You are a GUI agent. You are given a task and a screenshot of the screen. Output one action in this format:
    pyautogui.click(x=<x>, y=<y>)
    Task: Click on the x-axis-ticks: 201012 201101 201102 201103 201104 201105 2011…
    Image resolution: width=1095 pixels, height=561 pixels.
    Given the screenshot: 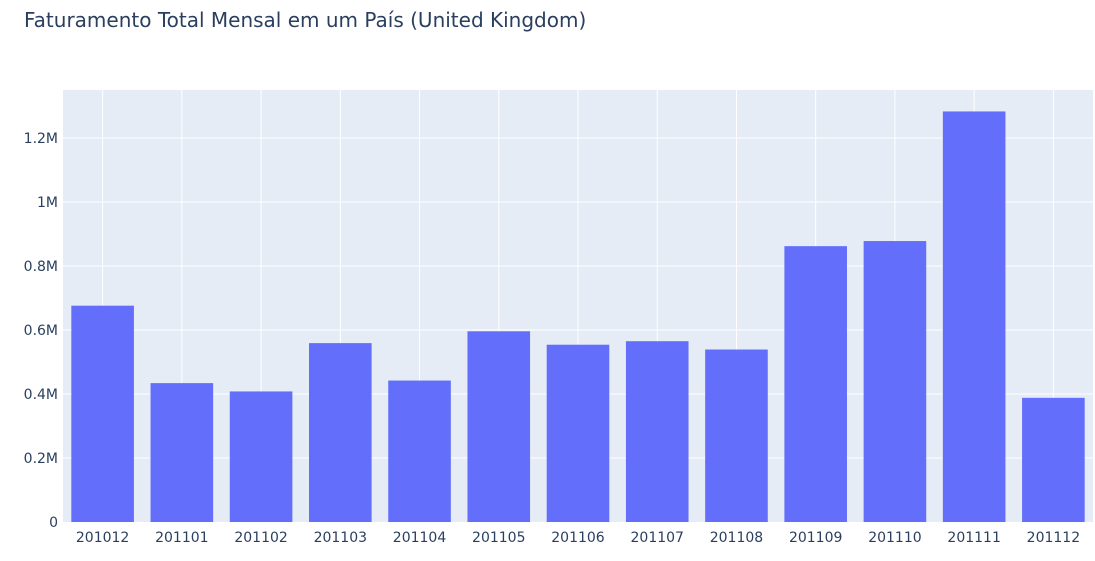 What is the action you would take?
    pyautogui.click(x=578, y=538)
    